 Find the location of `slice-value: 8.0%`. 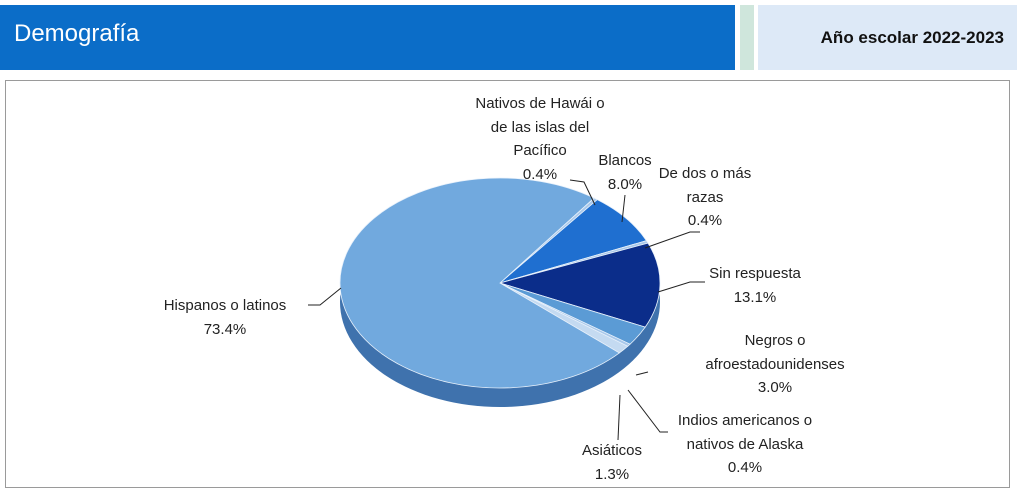

slice-value: 8.0% is located at coordinates (625, 184).